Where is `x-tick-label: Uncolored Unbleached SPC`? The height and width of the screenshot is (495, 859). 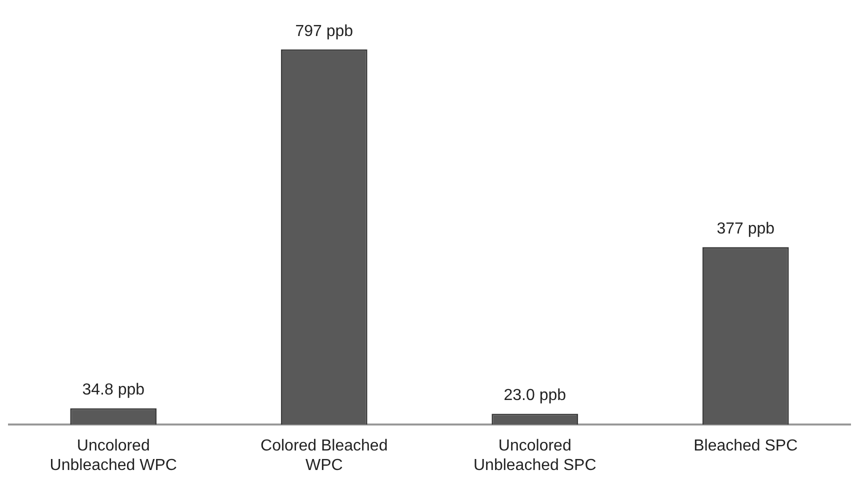 x-tick-label: Uncolored Unbleached SPC is located at coordinates (535, 456).